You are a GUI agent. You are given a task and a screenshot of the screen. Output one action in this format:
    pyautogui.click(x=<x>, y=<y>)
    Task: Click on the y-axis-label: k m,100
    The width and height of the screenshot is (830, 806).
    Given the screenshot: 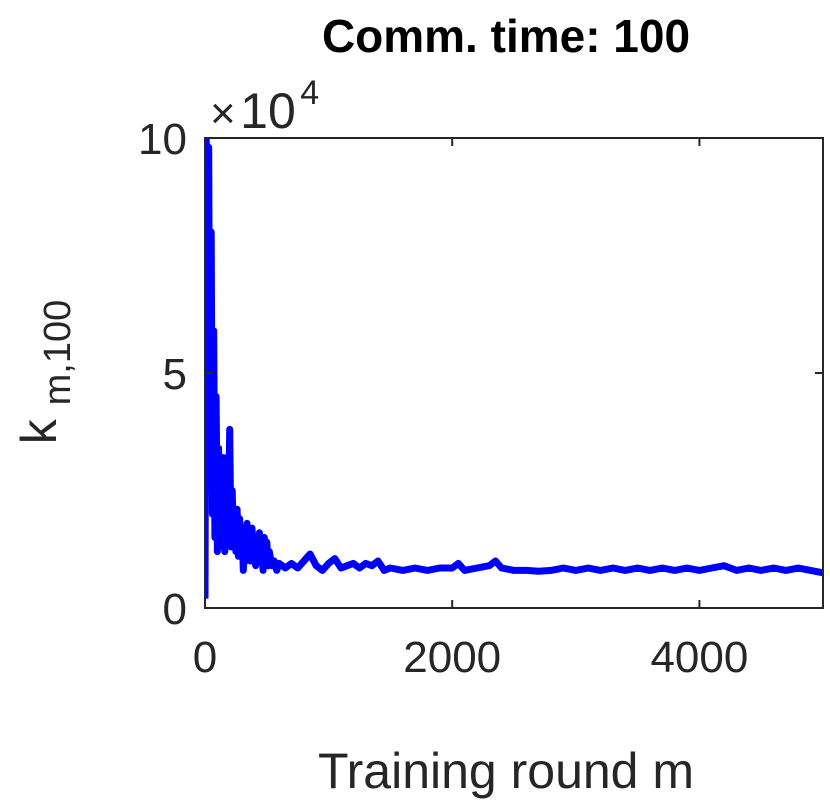 What is the action you would take?
    pyautogui.click(x=45, y=372)
    